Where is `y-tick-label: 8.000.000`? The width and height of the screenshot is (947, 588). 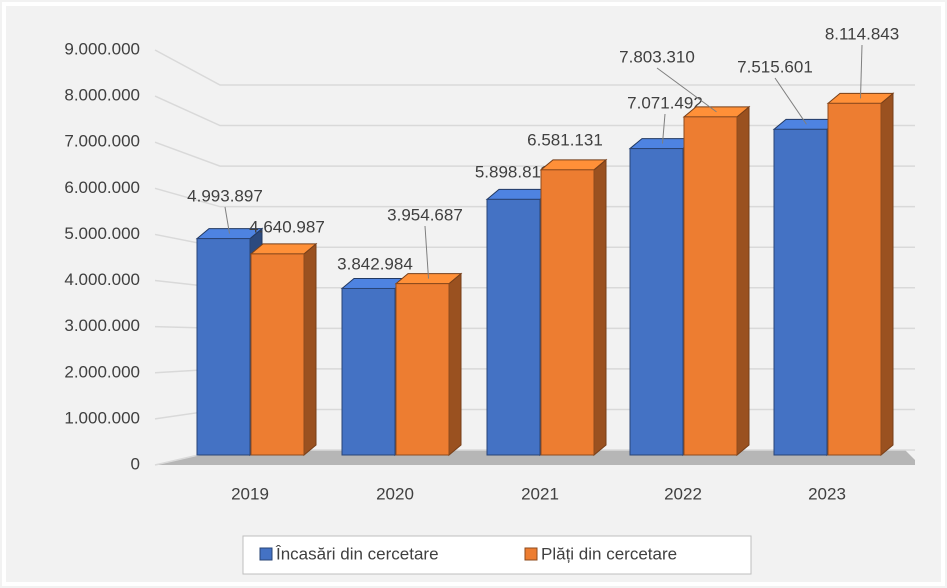 y-tick-label: 8.000.000 is located at coordinates (102, 95).